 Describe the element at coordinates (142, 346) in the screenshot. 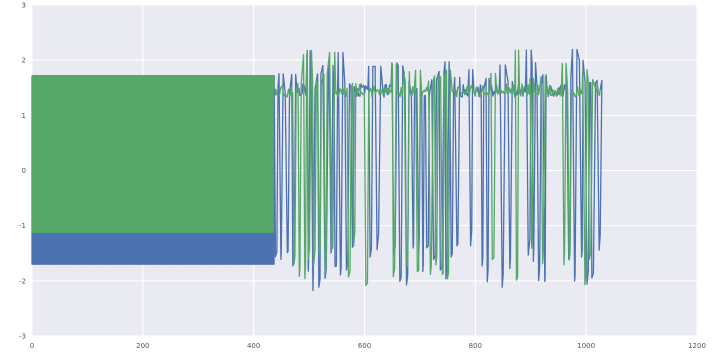

I see `x-tick-label: 200` at that location.